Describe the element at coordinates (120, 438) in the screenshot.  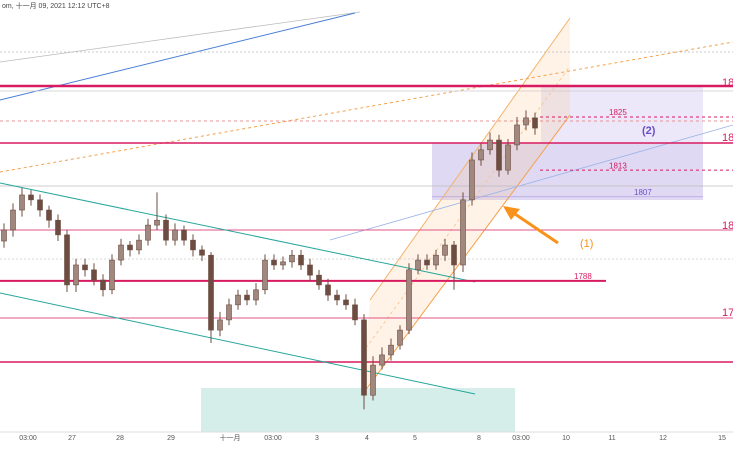
I see `x-tick-label: 28` at that location.